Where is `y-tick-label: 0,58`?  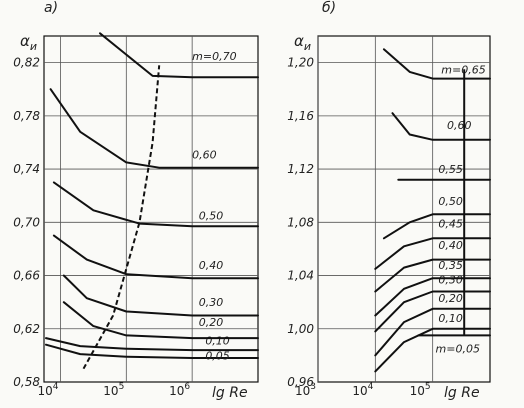 y-tick-label: 0,58 is located at coordinates (26, 382).